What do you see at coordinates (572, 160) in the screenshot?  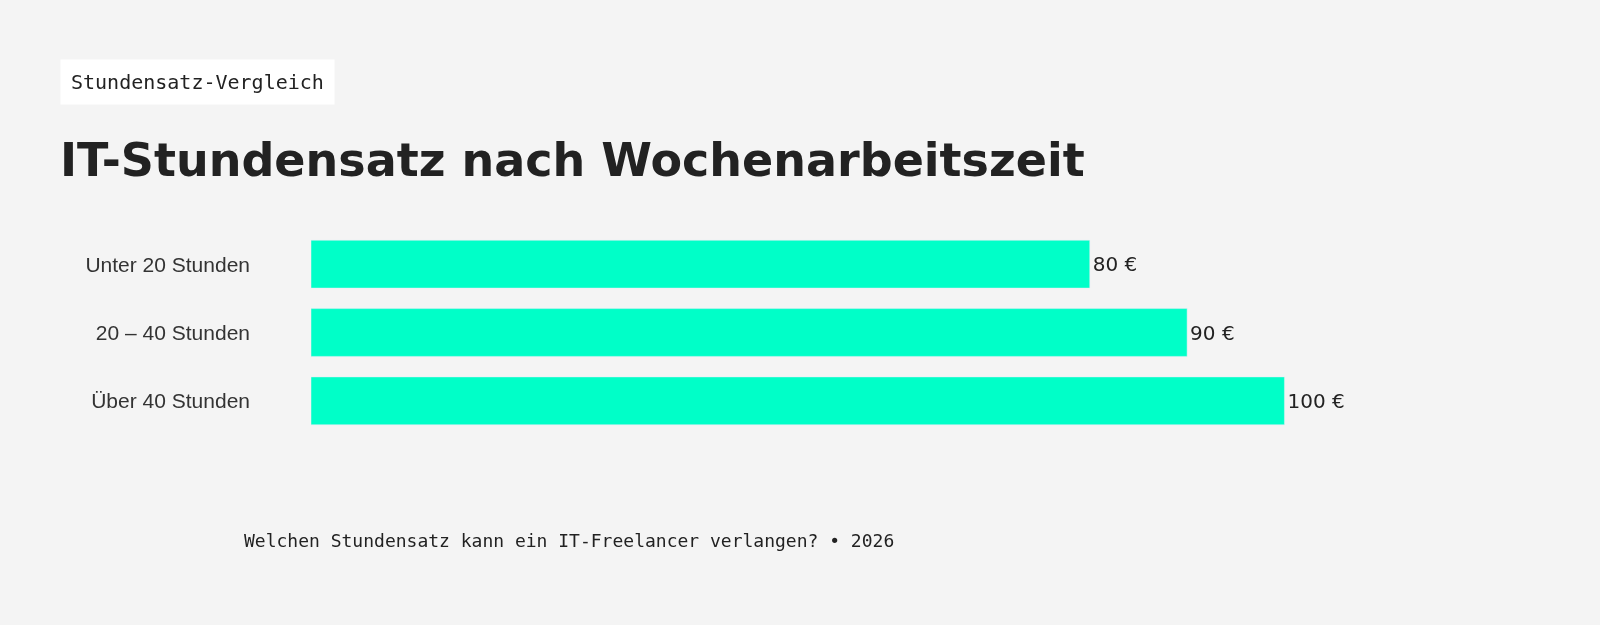 I see `chart-title: IT-Stundensatz nach Wochenarbeitszeit` at bounding box center [572, 160].